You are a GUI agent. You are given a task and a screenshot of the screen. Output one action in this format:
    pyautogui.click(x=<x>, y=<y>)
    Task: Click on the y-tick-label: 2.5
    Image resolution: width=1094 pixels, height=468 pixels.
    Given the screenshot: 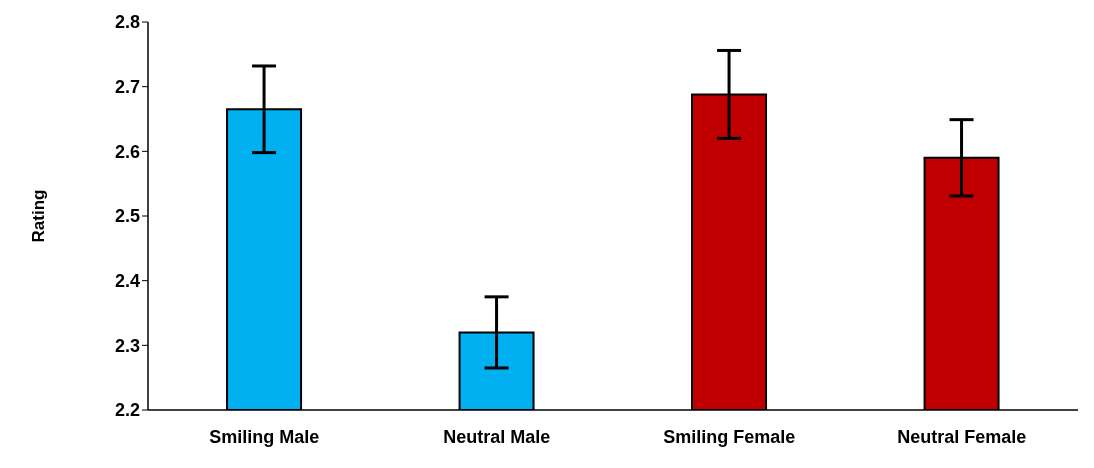 What is the action you would take?
    pyautogui.click(x=127, y=216)
    